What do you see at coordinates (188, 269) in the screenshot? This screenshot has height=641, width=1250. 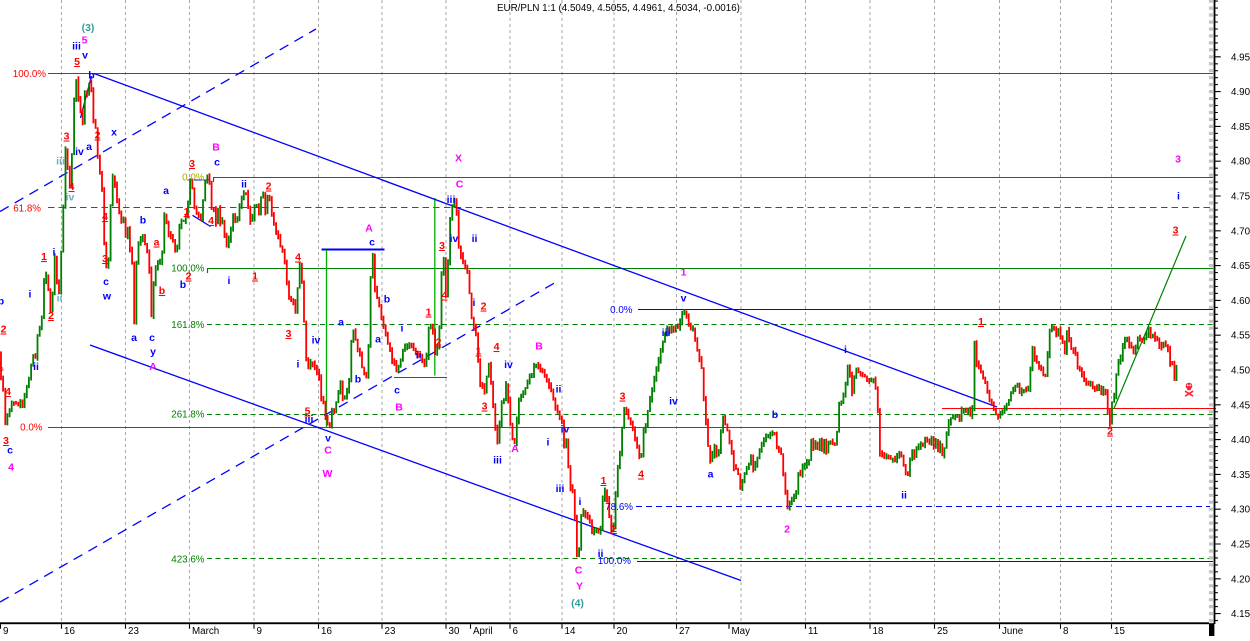 I see `svg-text: 100,0%` at bounding box center [188, 269].